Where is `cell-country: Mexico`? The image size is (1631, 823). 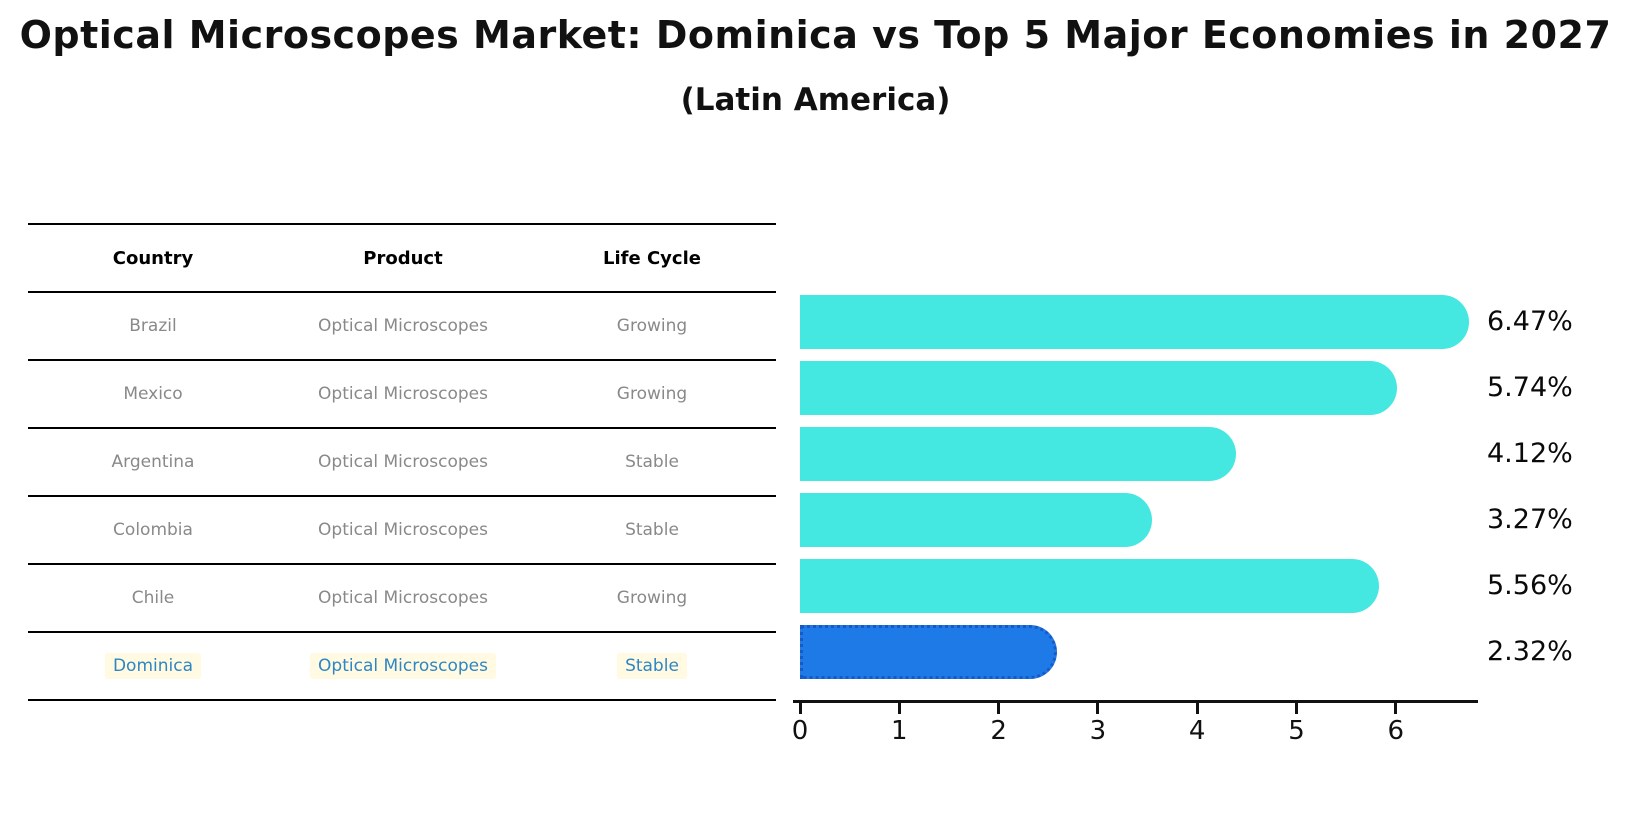
cell-country: Mexico is located at coordinates (153, 394).